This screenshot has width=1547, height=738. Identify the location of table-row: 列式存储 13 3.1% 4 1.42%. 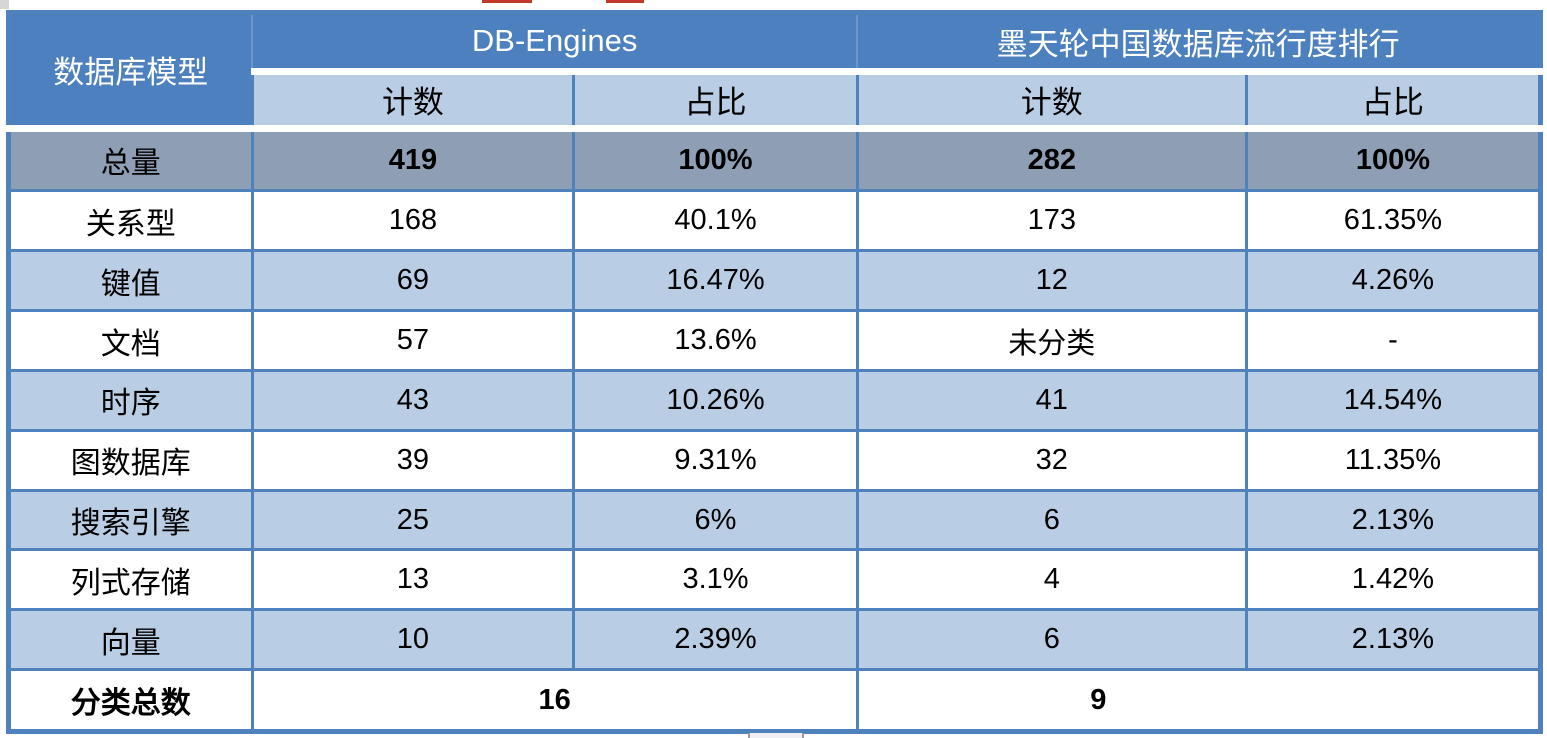
(775, 580).